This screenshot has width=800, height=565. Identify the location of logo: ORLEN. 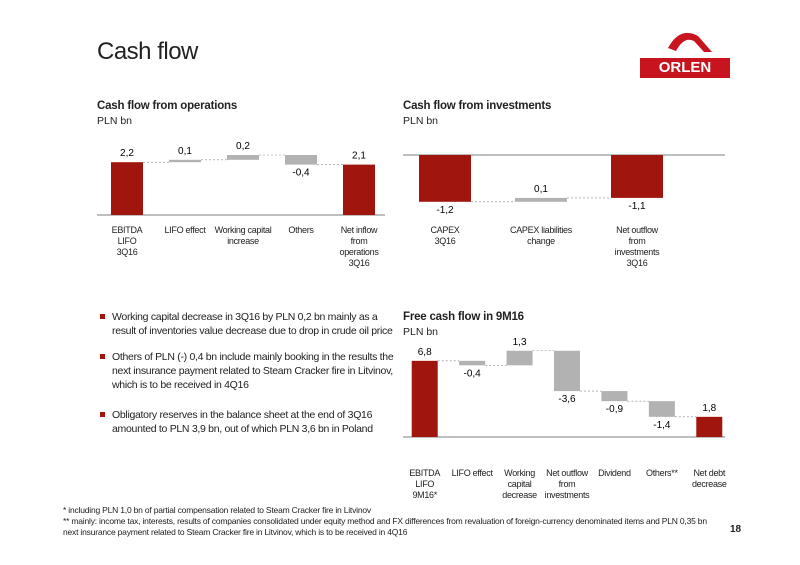
(685, 68).